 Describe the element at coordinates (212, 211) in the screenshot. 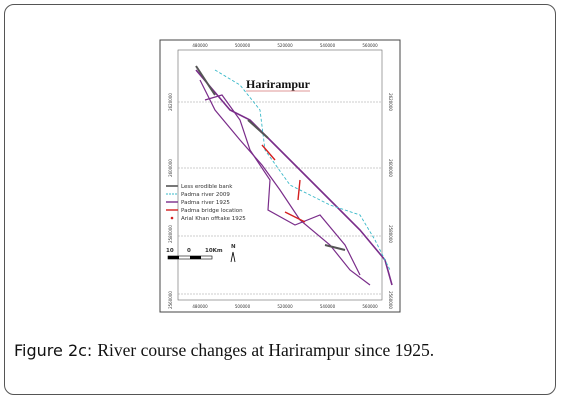

I see `legend-label: Padma bridge location` at that location.